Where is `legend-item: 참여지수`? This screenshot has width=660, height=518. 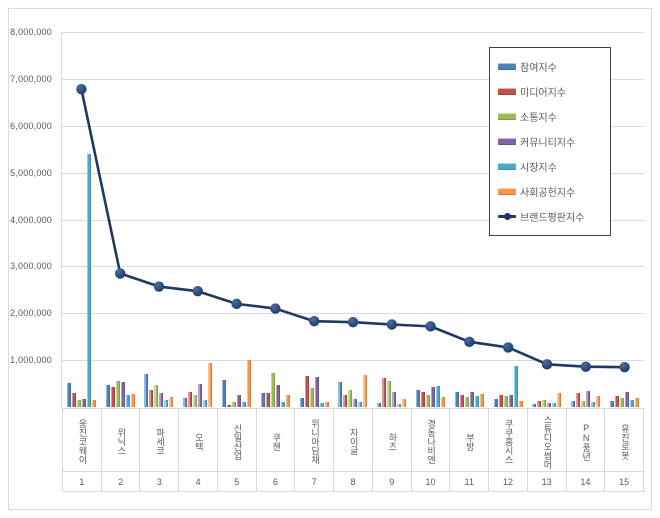 legend-item: 참여지수 is located at coordinates (552, 66).